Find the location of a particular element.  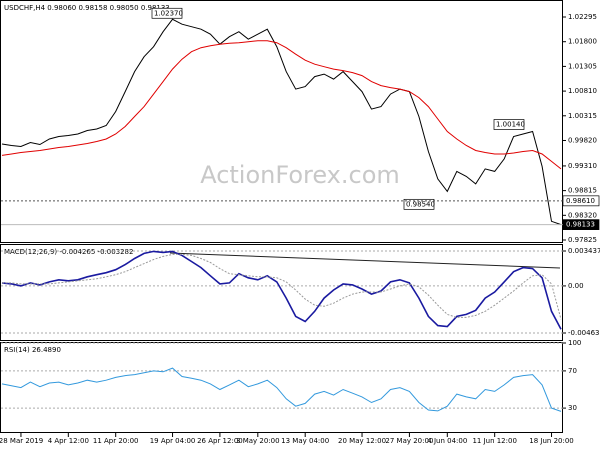

y-tick-label: 1.01800 is located at coordinates (582, 42).